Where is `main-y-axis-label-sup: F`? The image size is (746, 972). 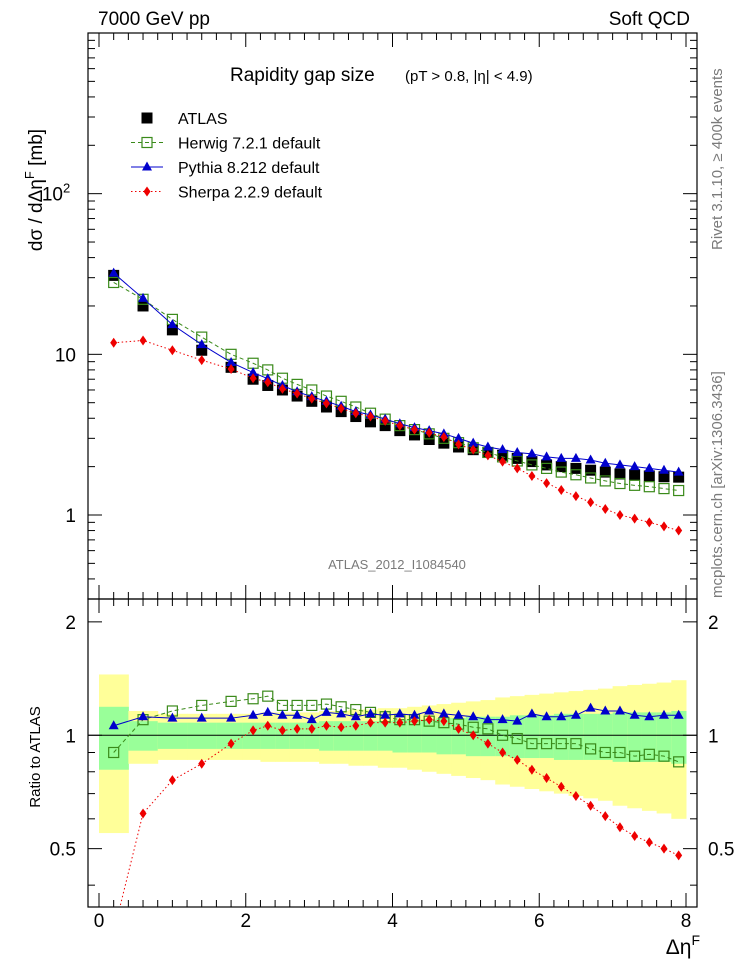
main-y-axis-label-sup: F is located at coordinates (29, 175).